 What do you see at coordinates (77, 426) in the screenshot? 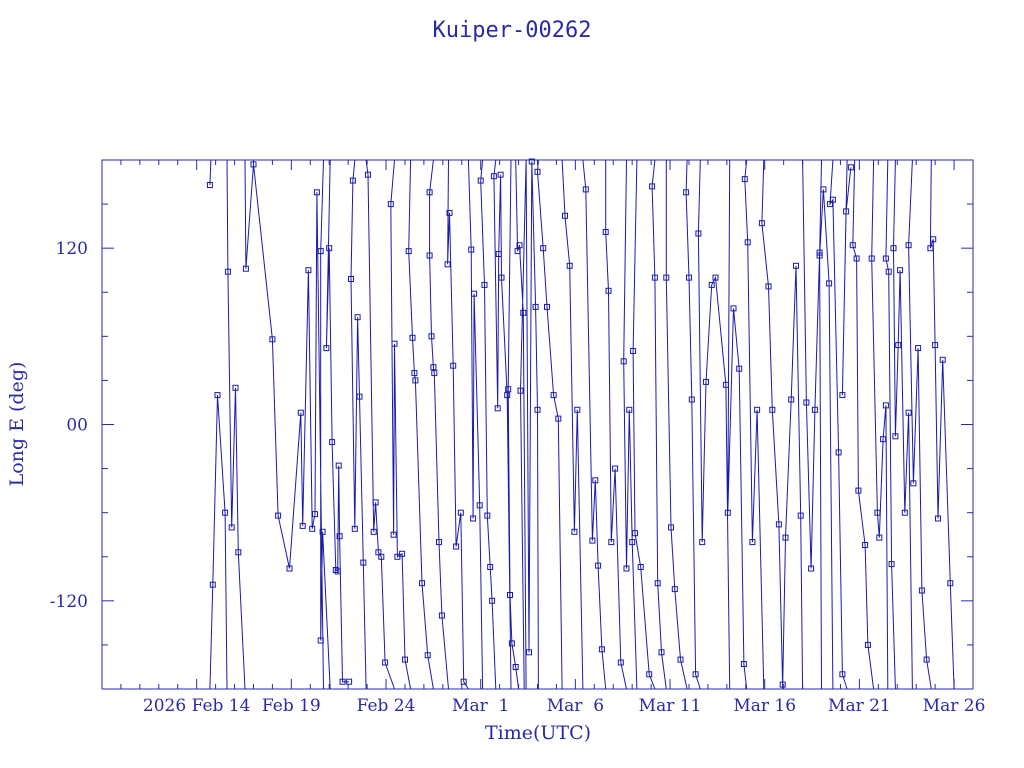
I see `y-tick-label: 00` at bounding box center [77, 426].